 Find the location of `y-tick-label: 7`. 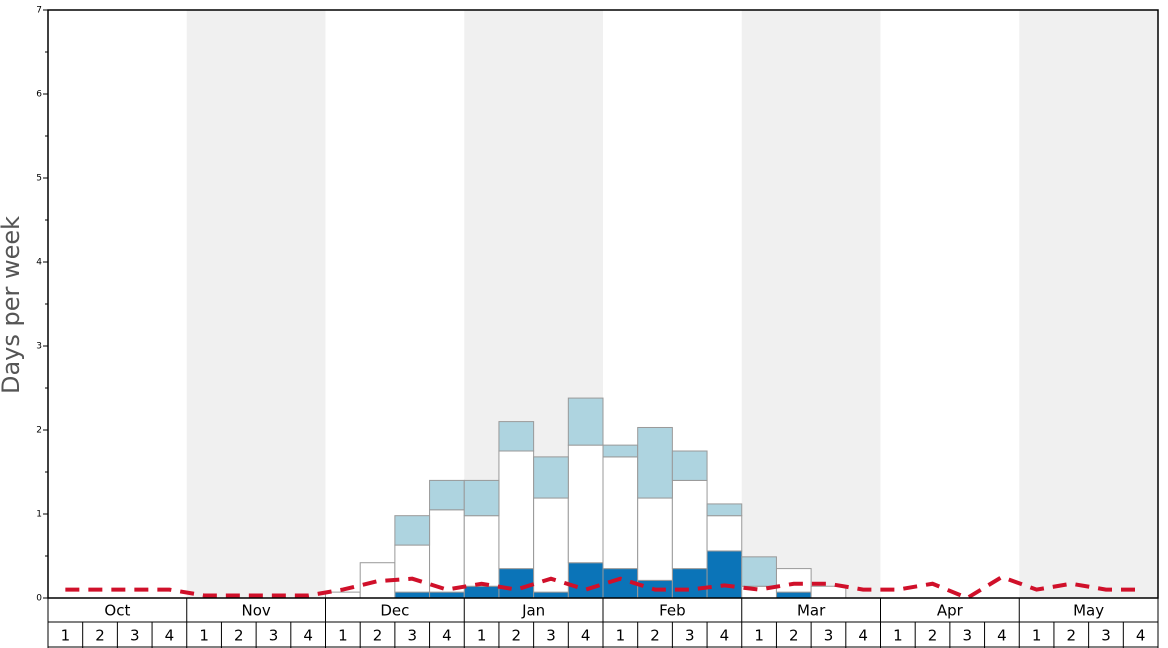

y-tick-label: 7 is located at coordinates (39, 11).